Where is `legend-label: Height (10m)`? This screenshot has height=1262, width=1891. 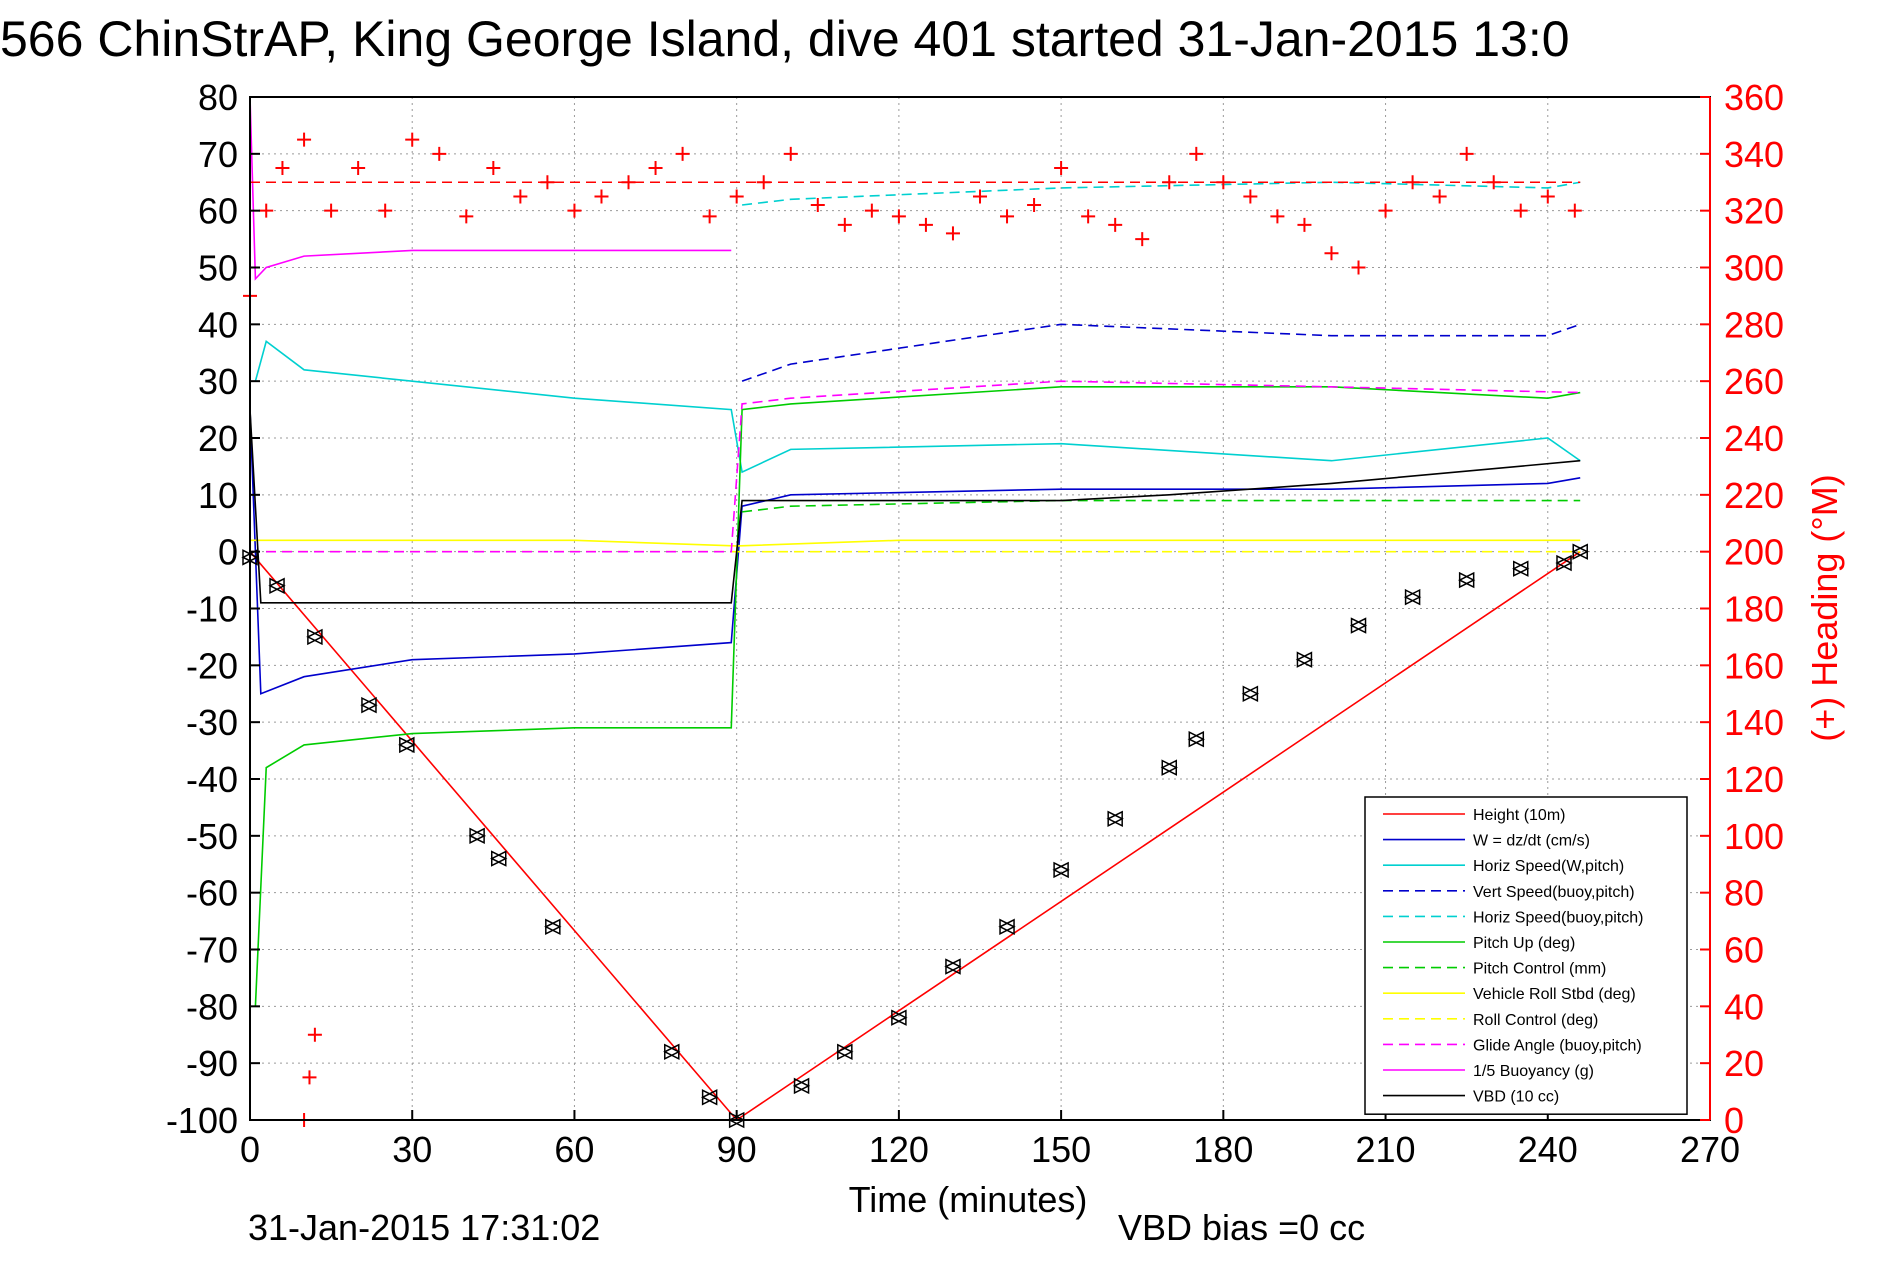
legend-label: Height (10m) is located at coordinates (1519, 815).